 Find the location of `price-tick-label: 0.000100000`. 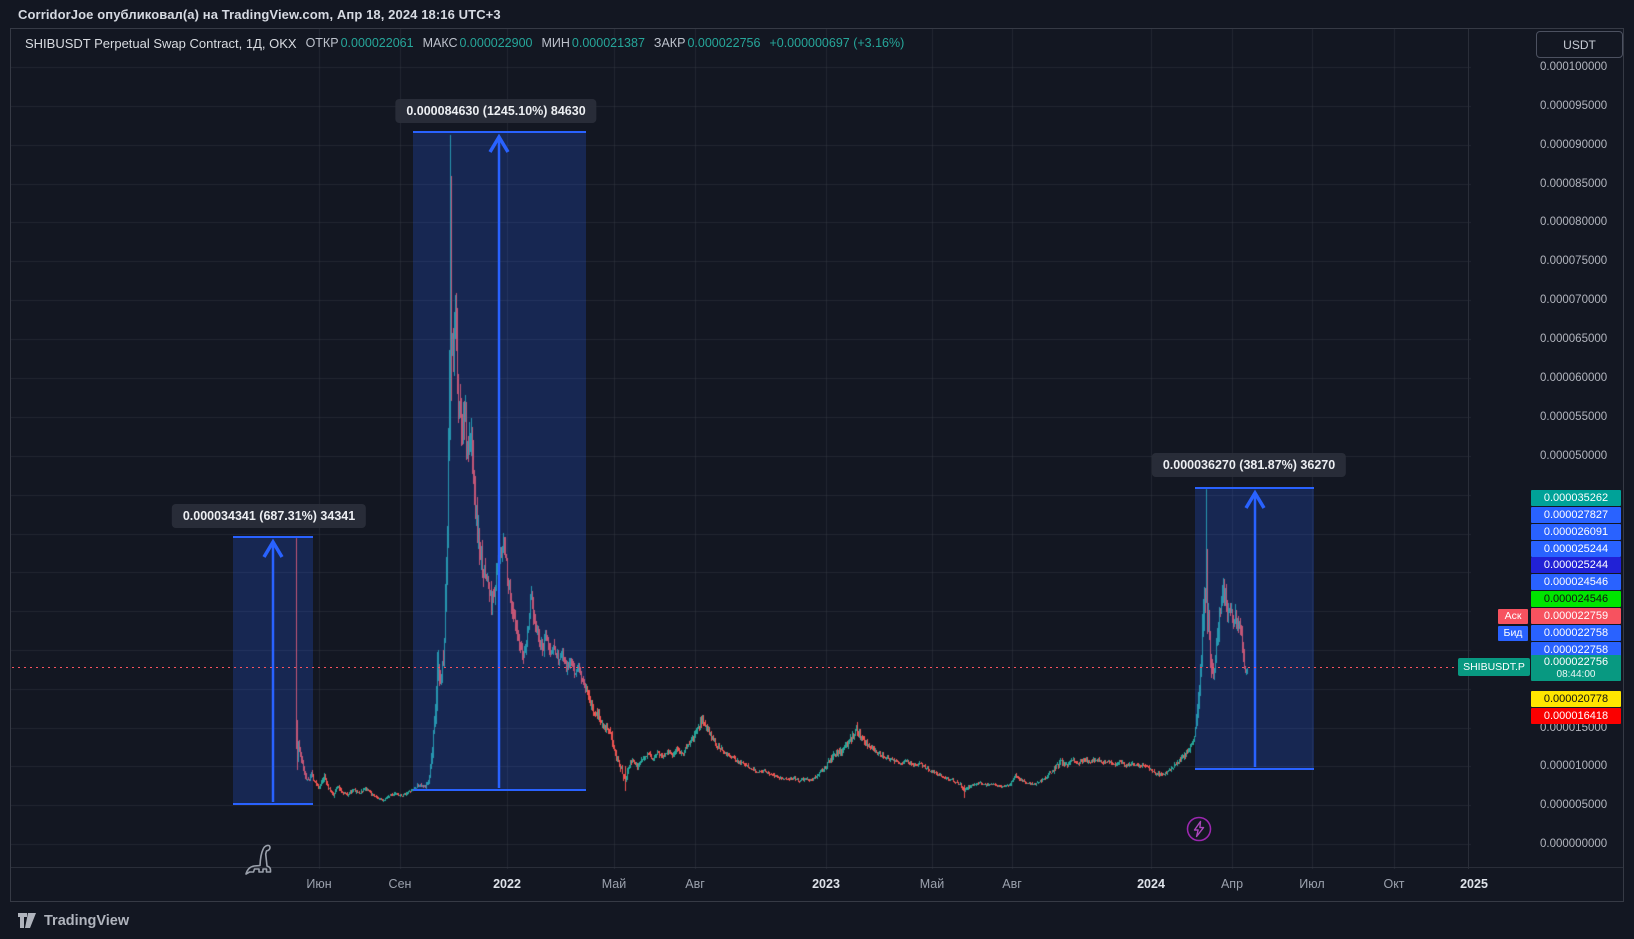

price-tick-label: 0.000100000 is located at coordinates (1574, 67).